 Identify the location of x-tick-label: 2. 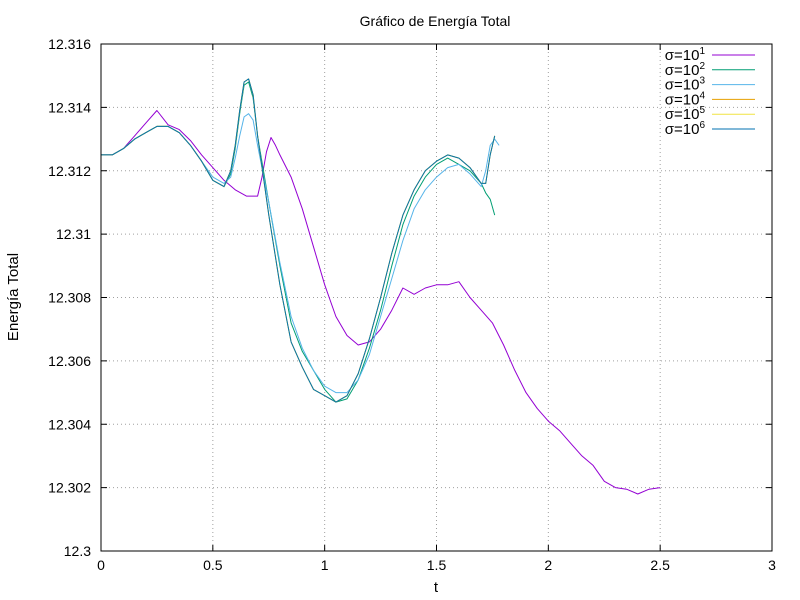
(548, 565).